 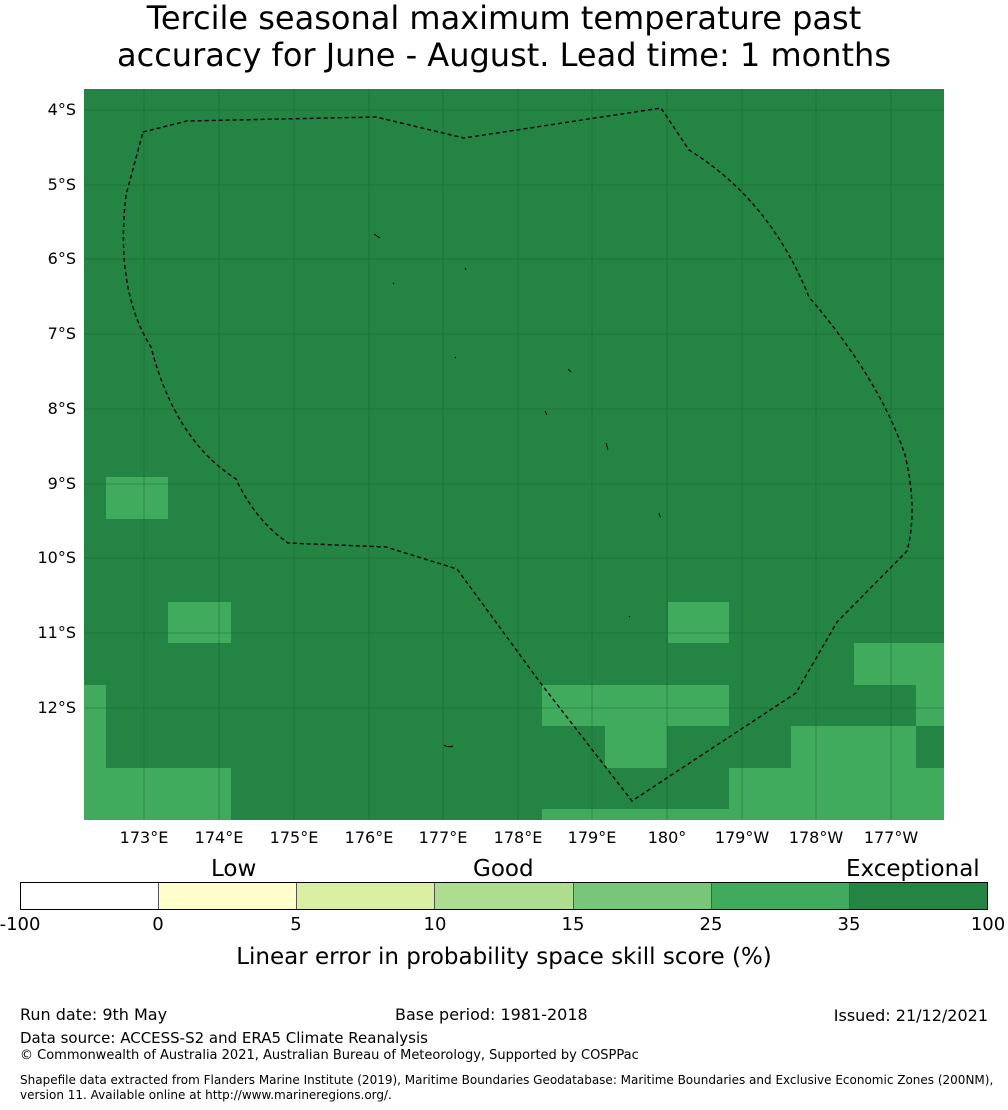 I want to click on colorbar-tick: 25, so click(x=711, y=924).